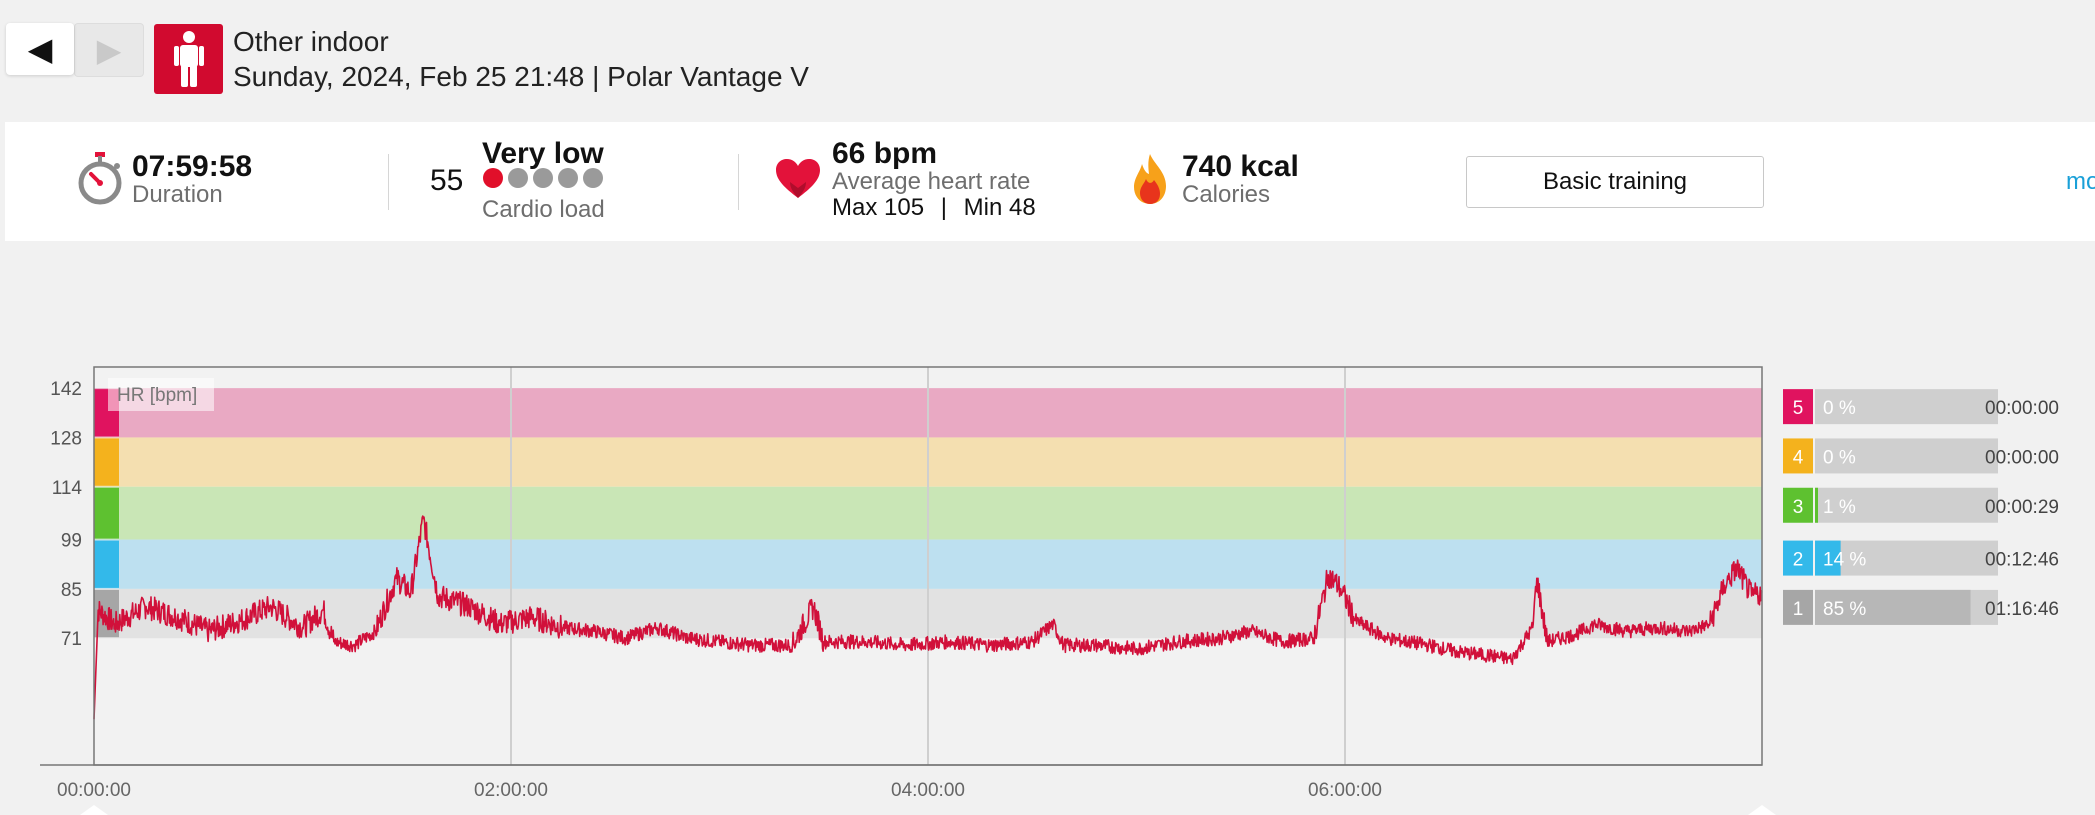  I want to click on sport-name: Other indoor, so click(311, 41).